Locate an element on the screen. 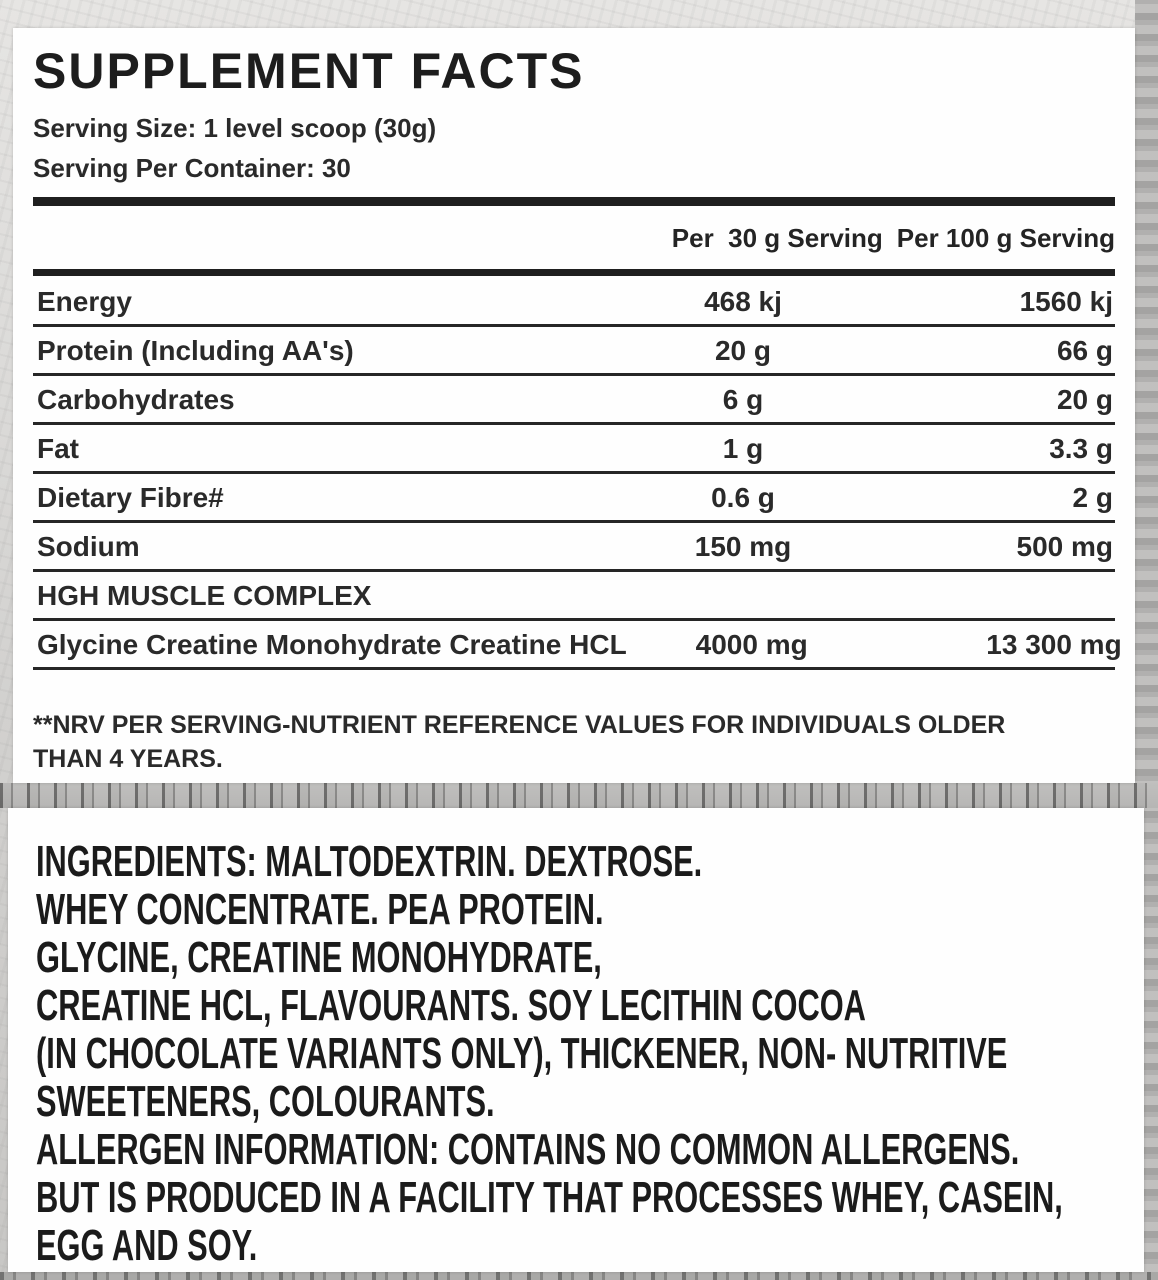 This screenshot has height=1280, width=1158. background-texture-bottom is located at coordinates (579, 1276).